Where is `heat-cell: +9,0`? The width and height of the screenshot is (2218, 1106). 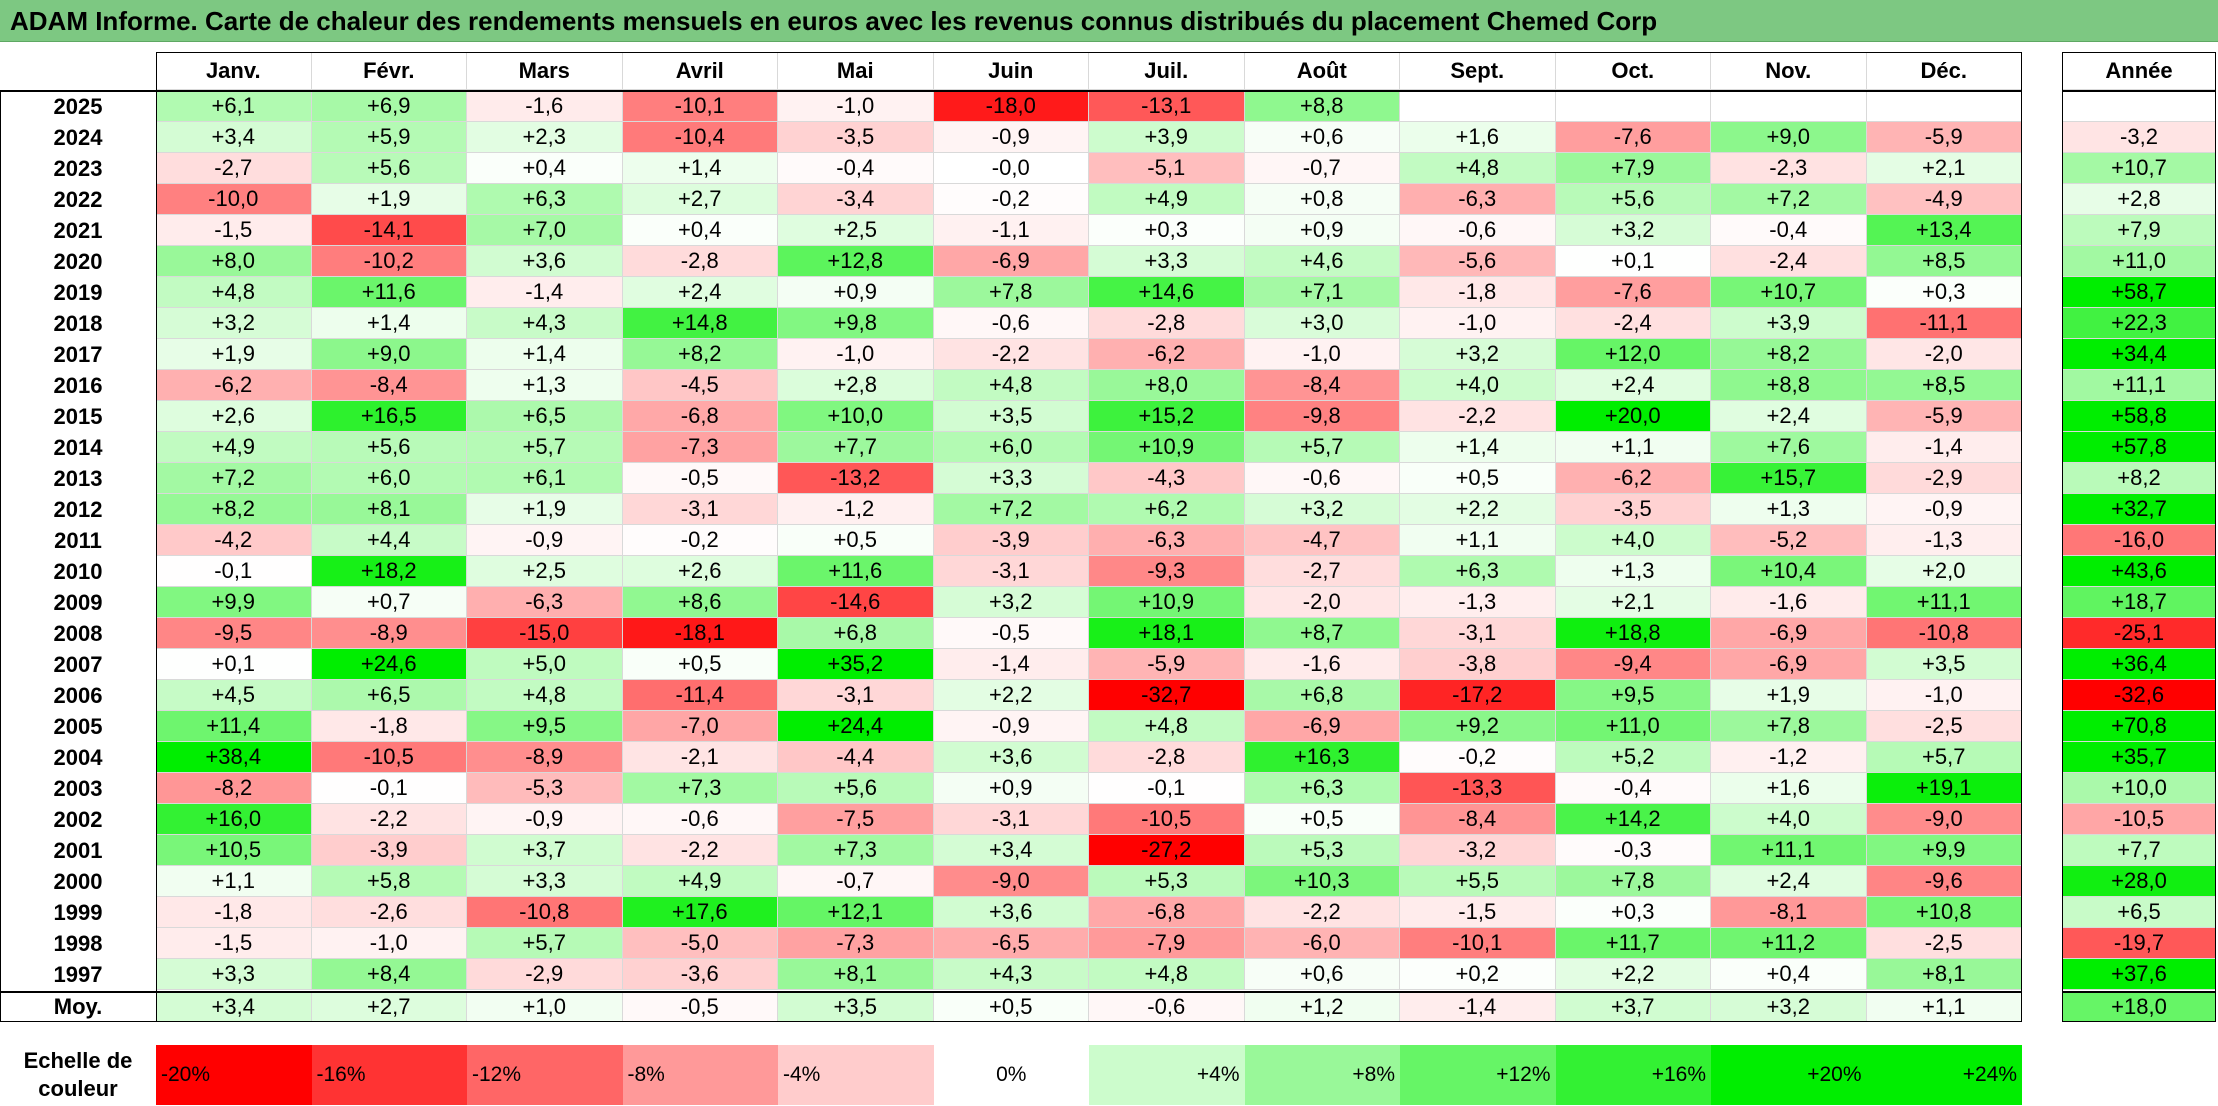 heat-cell: +9,0 is located at coordinates (1789, 137).